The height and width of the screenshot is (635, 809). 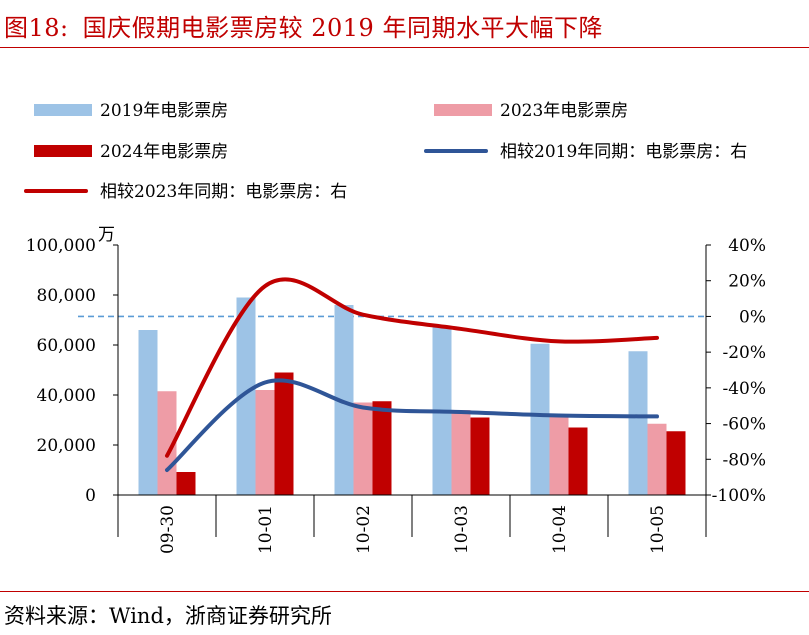 What do you see at coordinates (66, 396) in the screenshot?
I see `left-tick-label-2: 40,000` at bounding box center [66, 396].